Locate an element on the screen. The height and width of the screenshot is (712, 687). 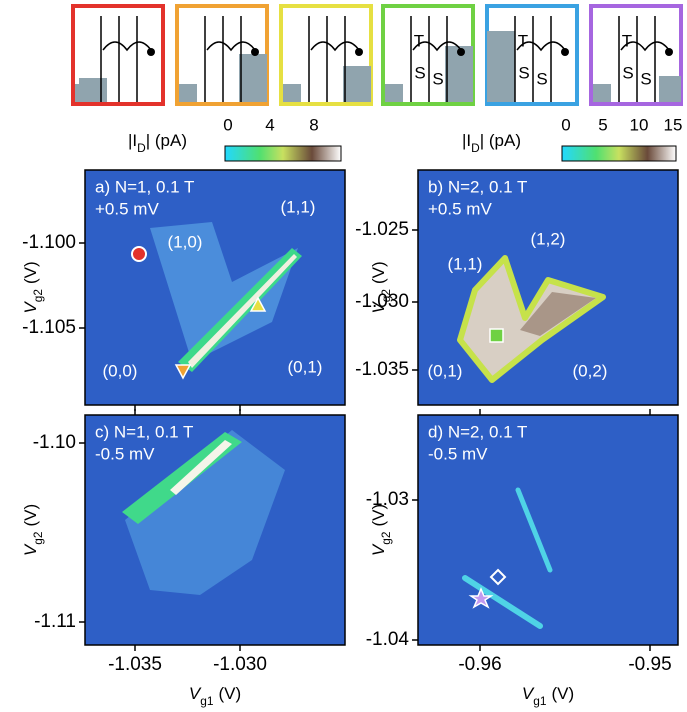
region-label: (0,2) is located at coordinates (590, 370).